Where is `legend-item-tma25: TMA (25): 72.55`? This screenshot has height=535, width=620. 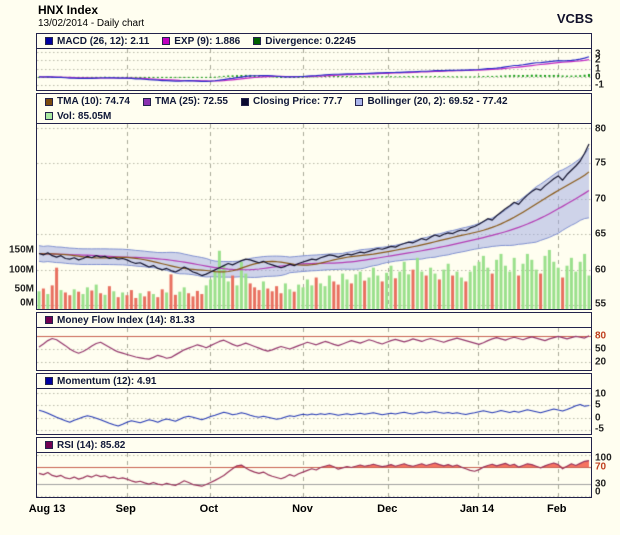
legend-item-tma25: TMA (25): 72.55 is located at coordinates (185, 101).